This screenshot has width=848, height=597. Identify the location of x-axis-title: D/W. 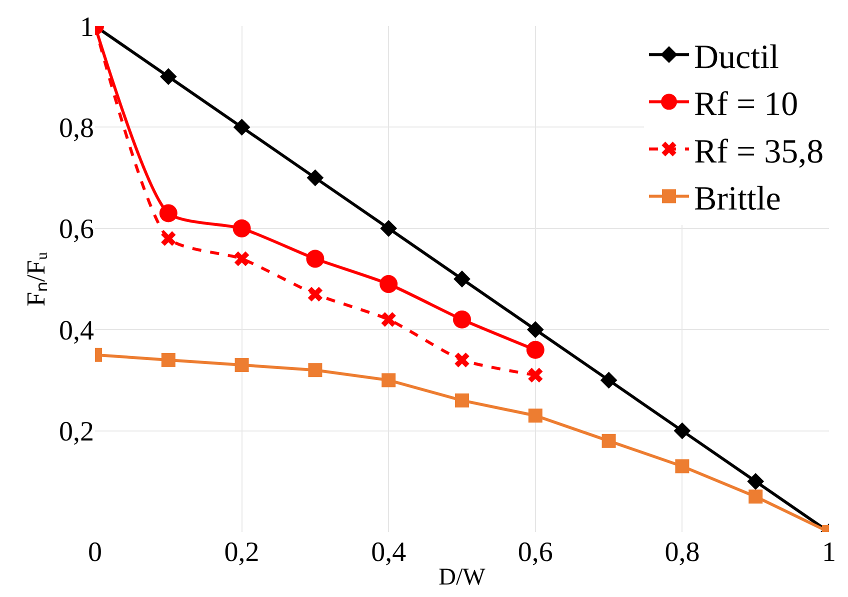
(462, 577).